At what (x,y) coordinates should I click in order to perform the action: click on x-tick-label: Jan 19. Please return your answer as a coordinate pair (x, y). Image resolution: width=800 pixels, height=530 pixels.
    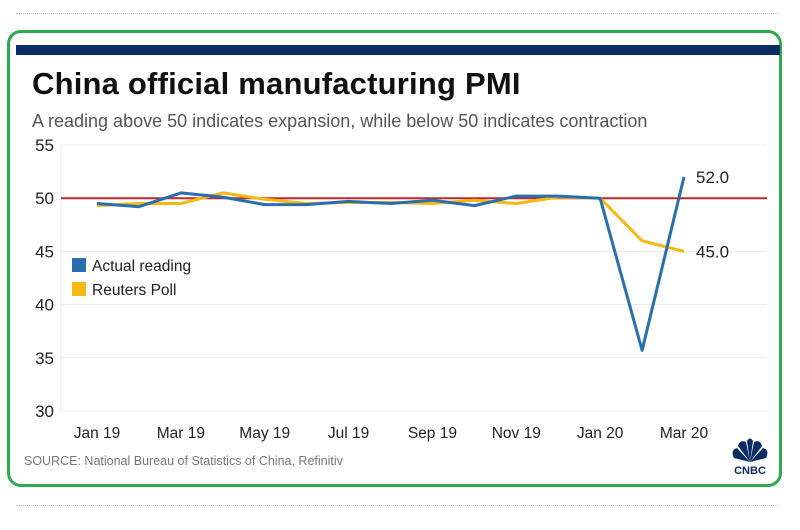
    Looking at the image, I should click on (97, 433).